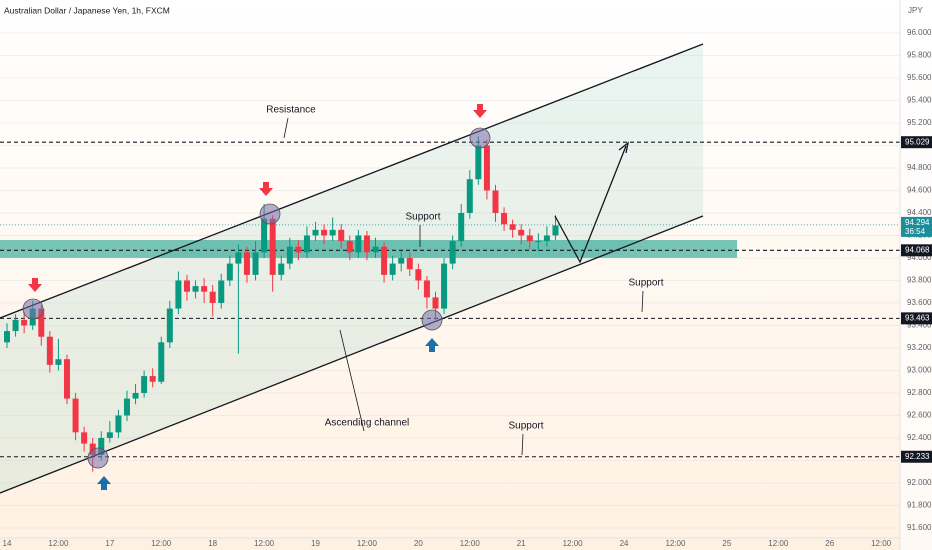 Image resolution: width=932 pixels, height=550 pixels. Describe the element at coordinates (919, 347) in the screenshot. I see `y-tick-label: 93.200` at that location.